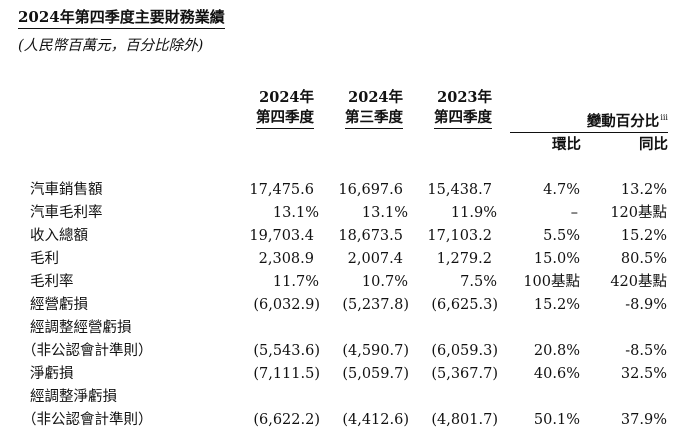 The image size is (690, 444). I want to click on cell-yoy: 13.2%, so click(643, 190).